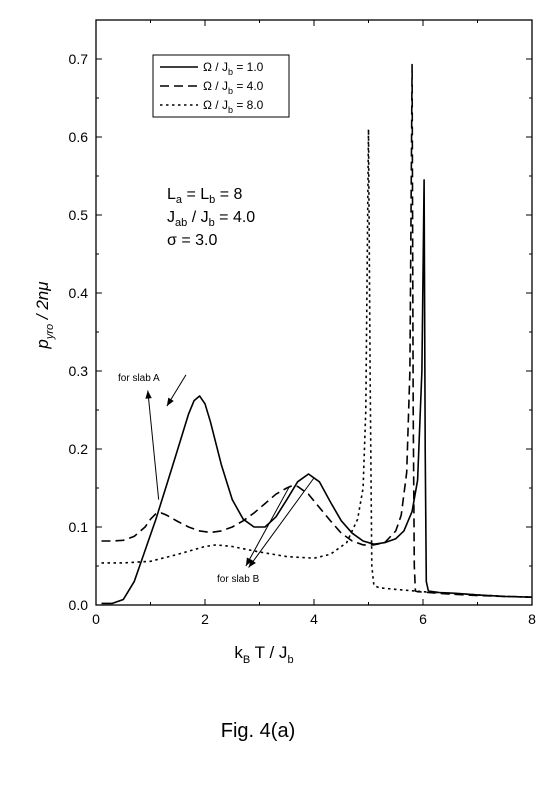 This screenshot has height=791, width=552. Describe the element at coordinates (314, 619) in the screenshot. I see `x-tick-label: 4` at that location.